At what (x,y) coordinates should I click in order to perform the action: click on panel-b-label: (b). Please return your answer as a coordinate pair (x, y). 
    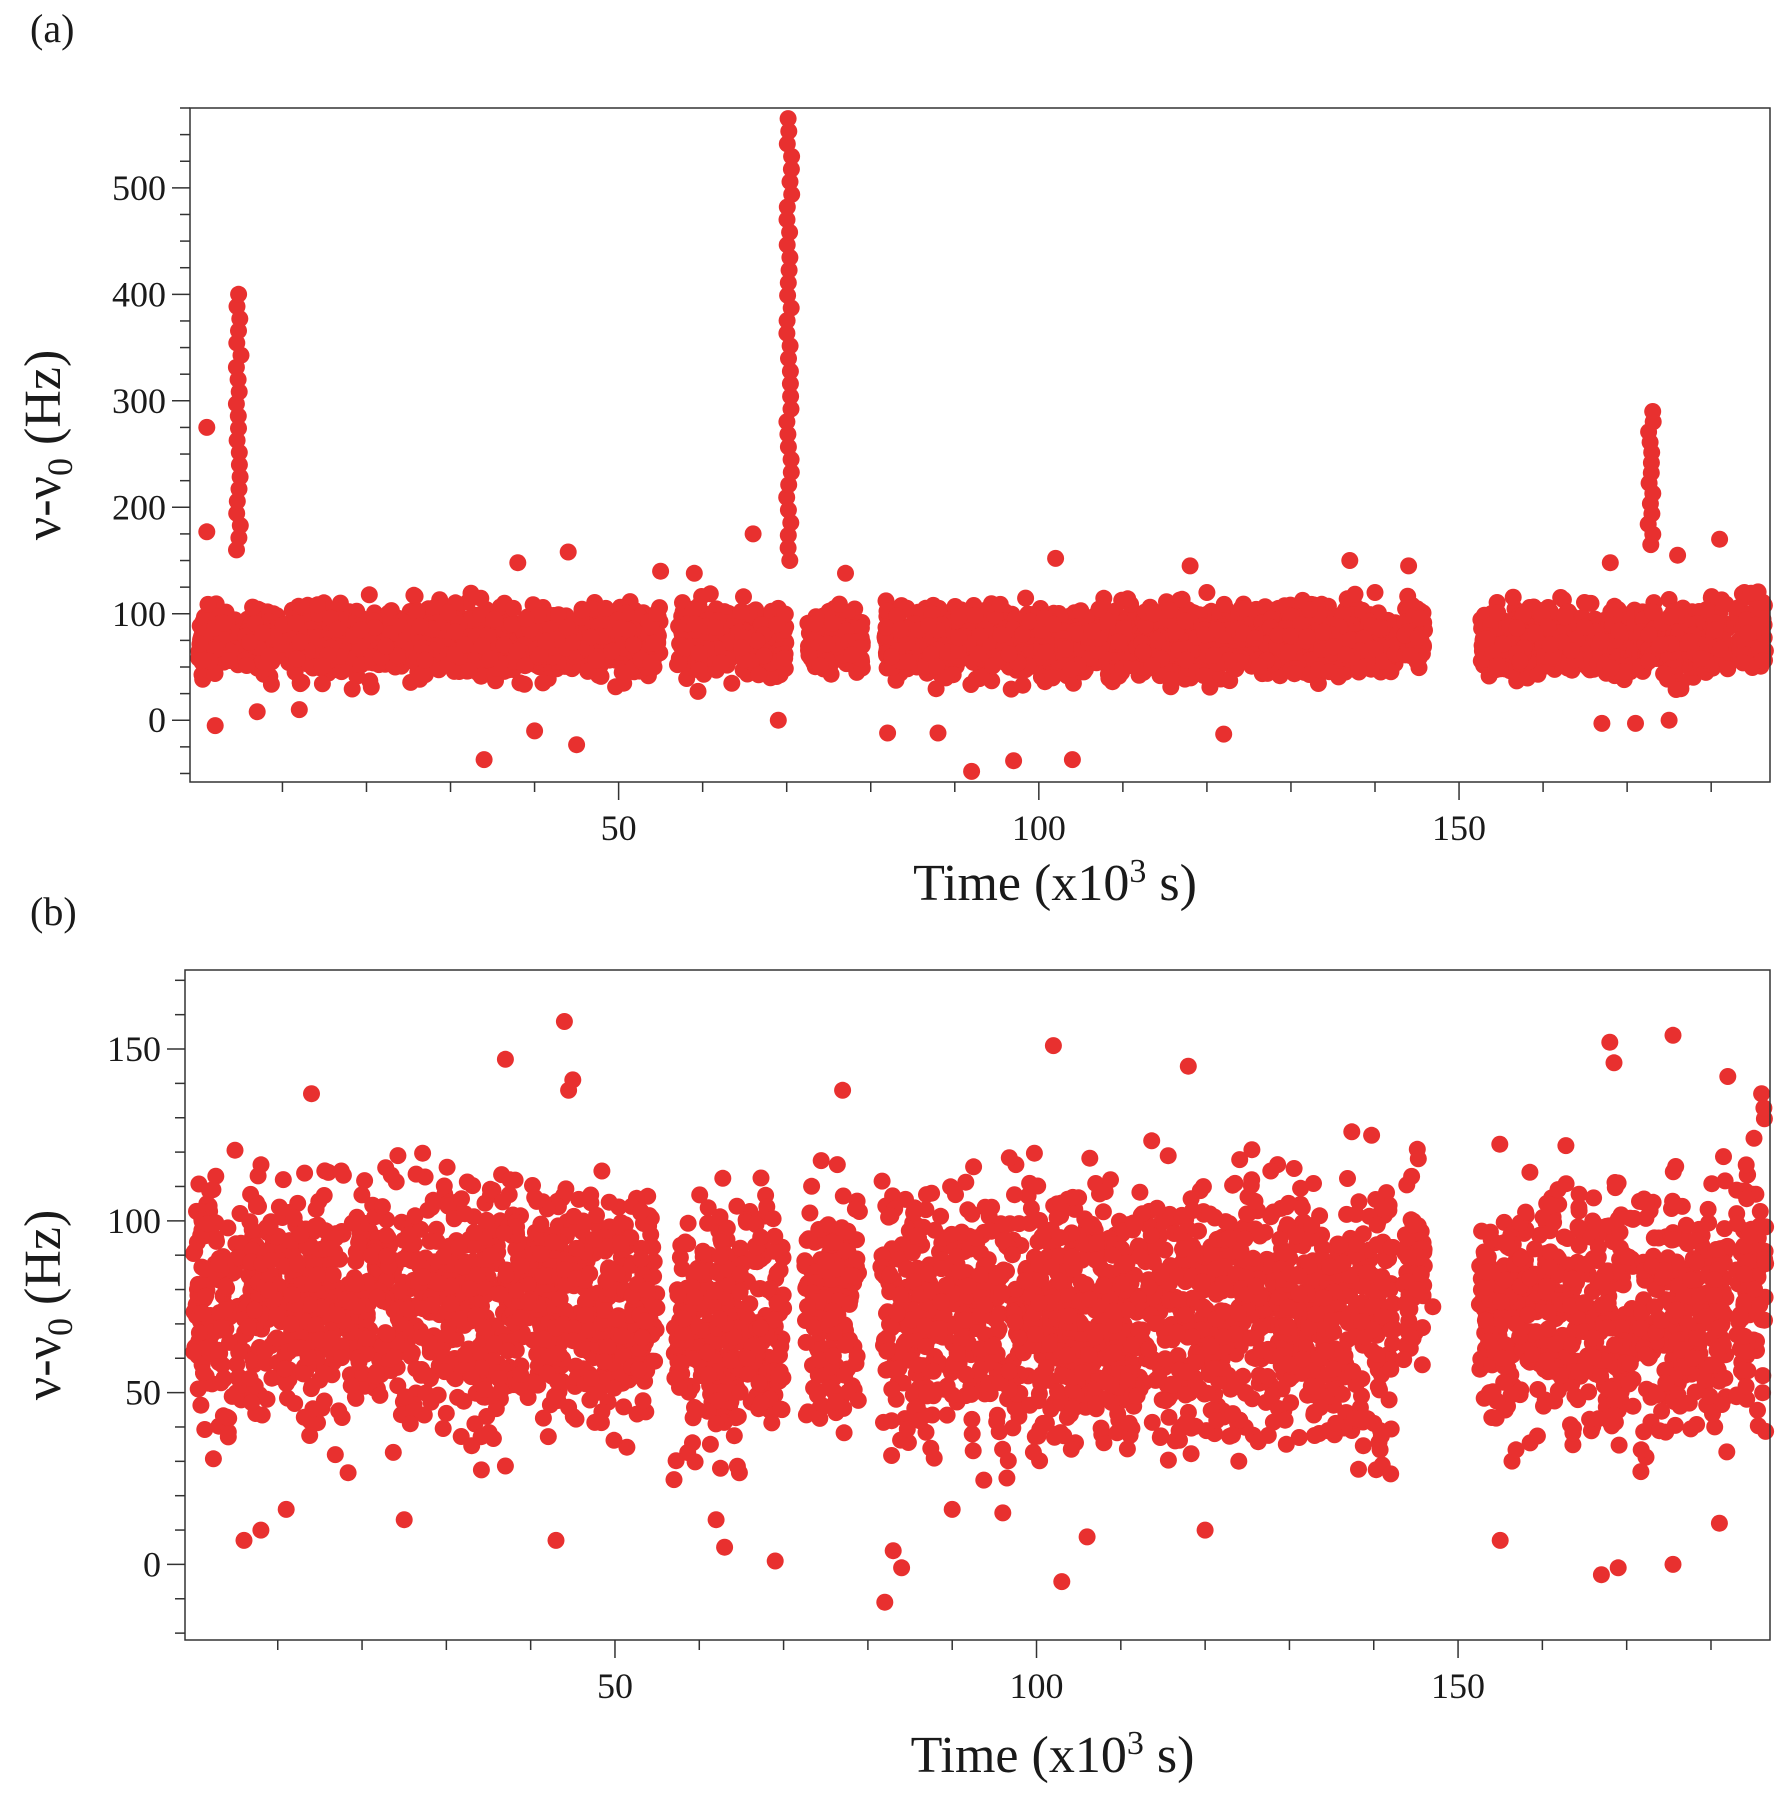
    Looking at the image, I should click on (53, 911).